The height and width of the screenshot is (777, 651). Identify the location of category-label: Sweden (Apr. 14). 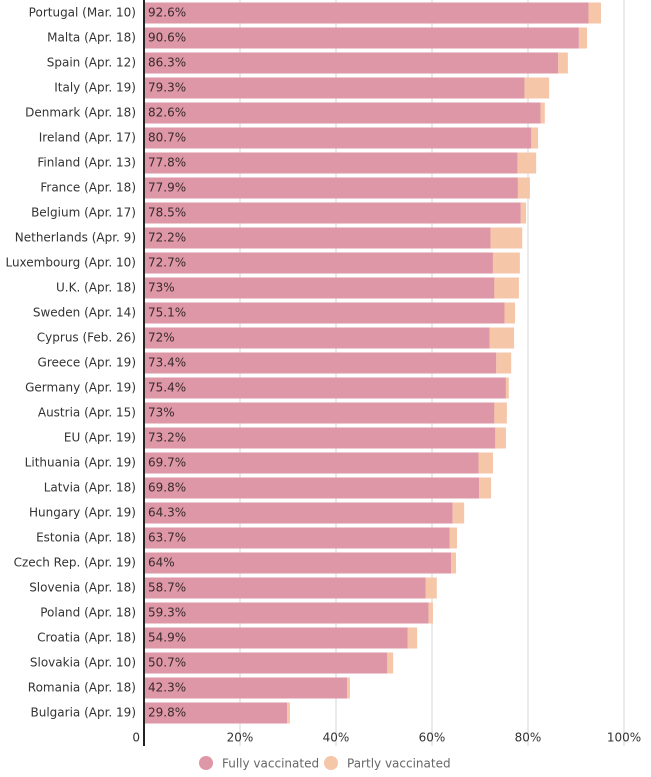
(84, 313).